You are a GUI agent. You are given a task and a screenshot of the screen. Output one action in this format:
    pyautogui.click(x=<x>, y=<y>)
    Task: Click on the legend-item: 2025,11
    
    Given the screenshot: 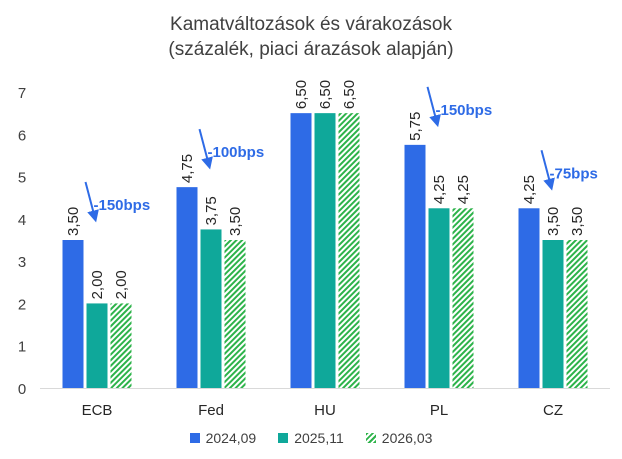 What is the action you would take?
    pyautogui.click(x=311, y=438)
    